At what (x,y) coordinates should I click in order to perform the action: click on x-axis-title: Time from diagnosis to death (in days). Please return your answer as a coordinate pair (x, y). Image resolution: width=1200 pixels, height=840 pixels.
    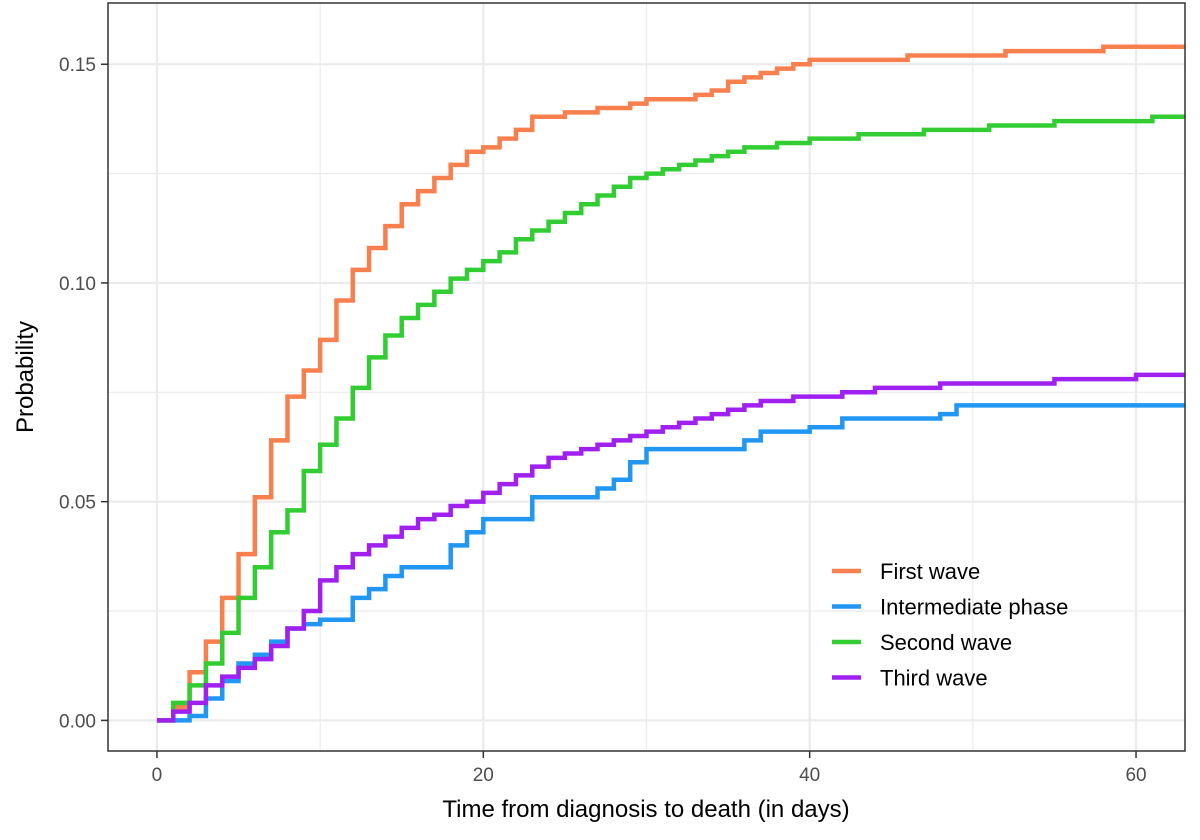
    Looking at the image, I should click on (645, 809).